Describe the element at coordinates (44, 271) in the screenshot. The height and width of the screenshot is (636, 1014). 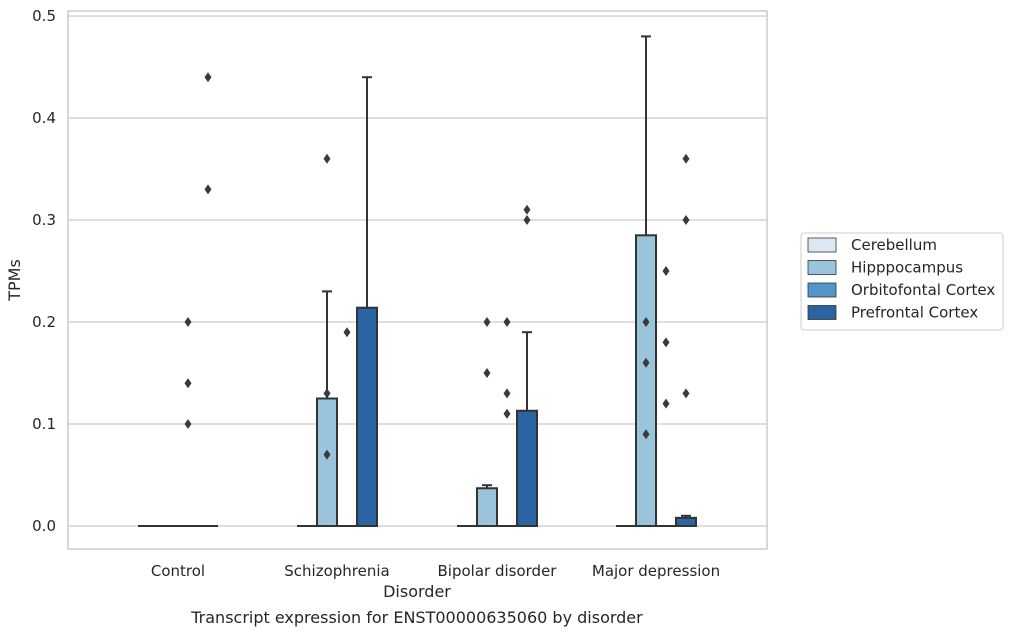
I see `y-tick-labels: 0.0 0.1 0.2 0.3 0.4 0.5` at that location.